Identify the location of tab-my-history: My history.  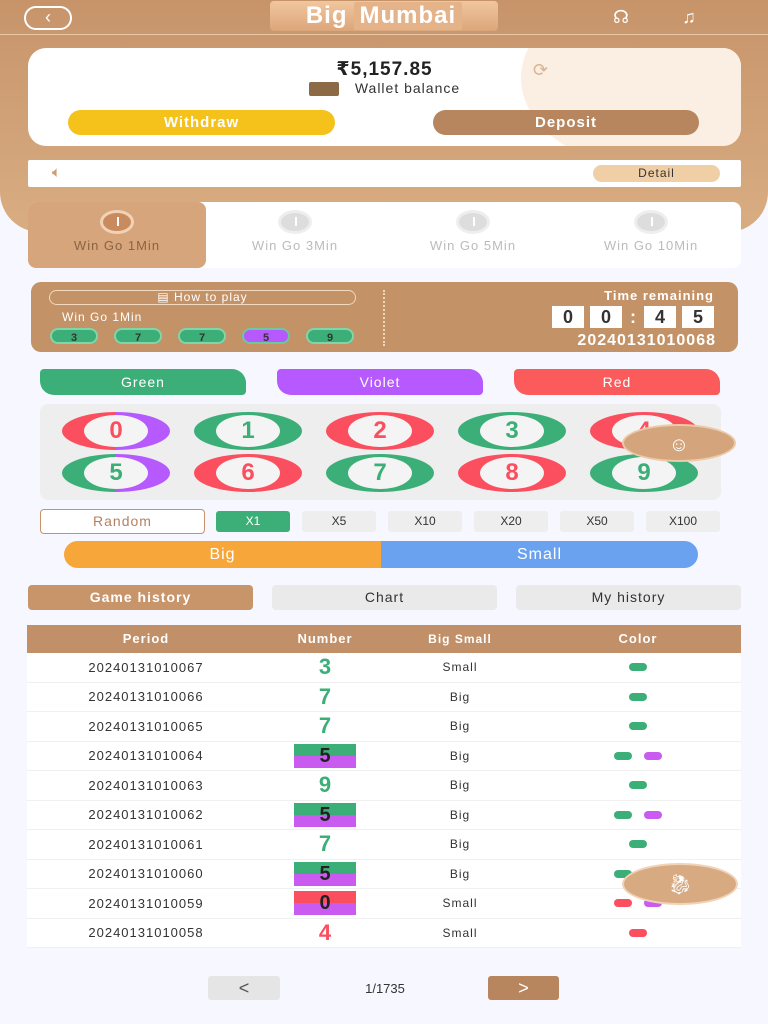
(628, 597).